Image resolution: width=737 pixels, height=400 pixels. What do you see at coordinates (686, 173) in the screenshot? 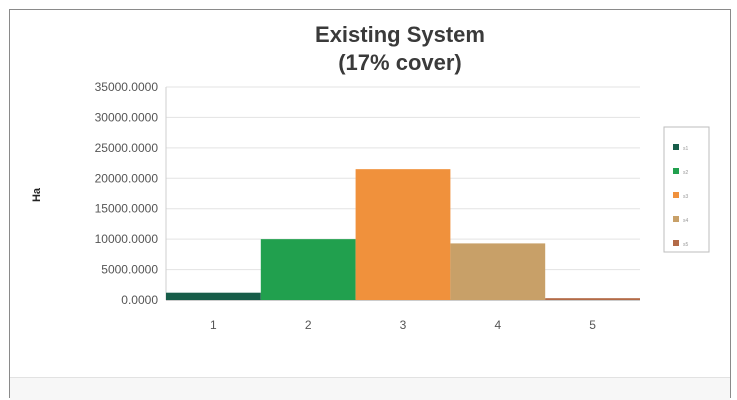
I see `legend-label: s2` at bounding box center [686, 173].